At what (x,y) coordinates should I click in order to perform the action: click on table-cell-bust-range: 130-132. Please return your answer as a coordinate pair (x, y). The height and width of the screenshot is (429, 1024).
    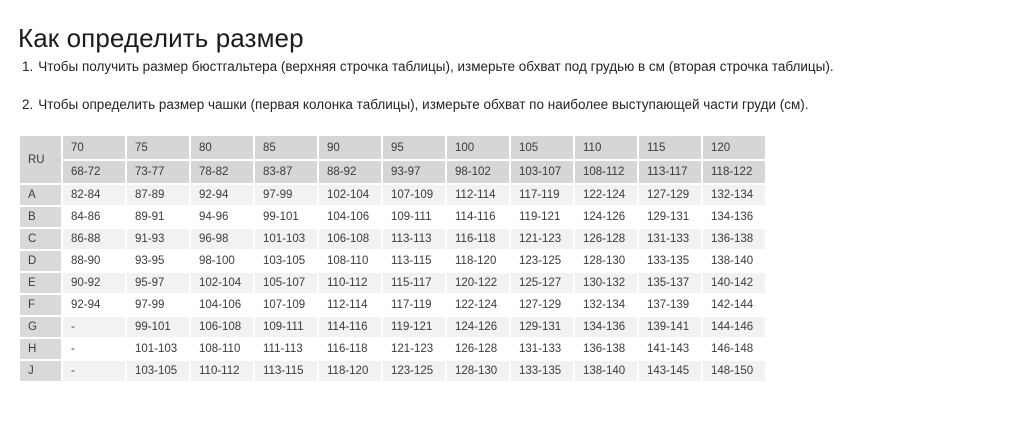
    Looking at the image, I should click on (606, 283).